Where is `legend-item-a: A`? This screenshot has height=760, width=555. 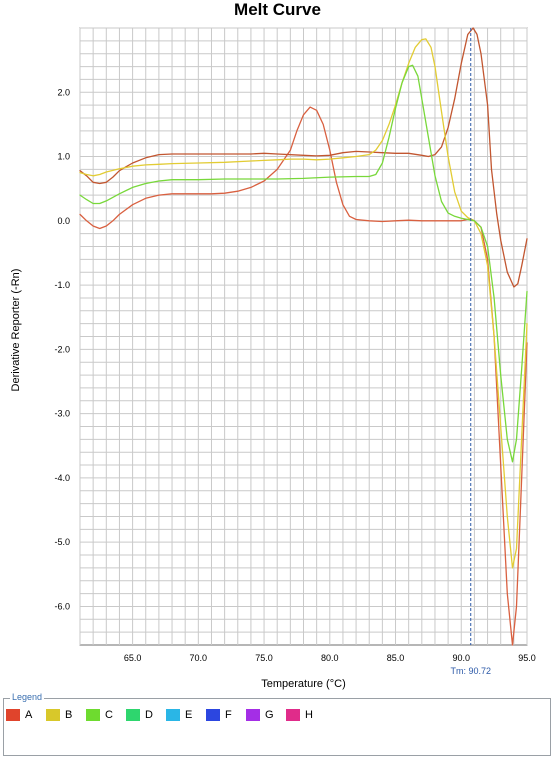
legend-item-a: A is located at coordinates (26, 715).